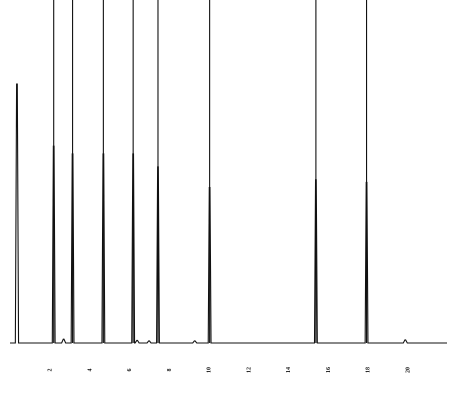  What do you see at coordinates (90, 370) in the screenshot?
I see `x-tick-label-4: 4` at bounding box center [90, 370].